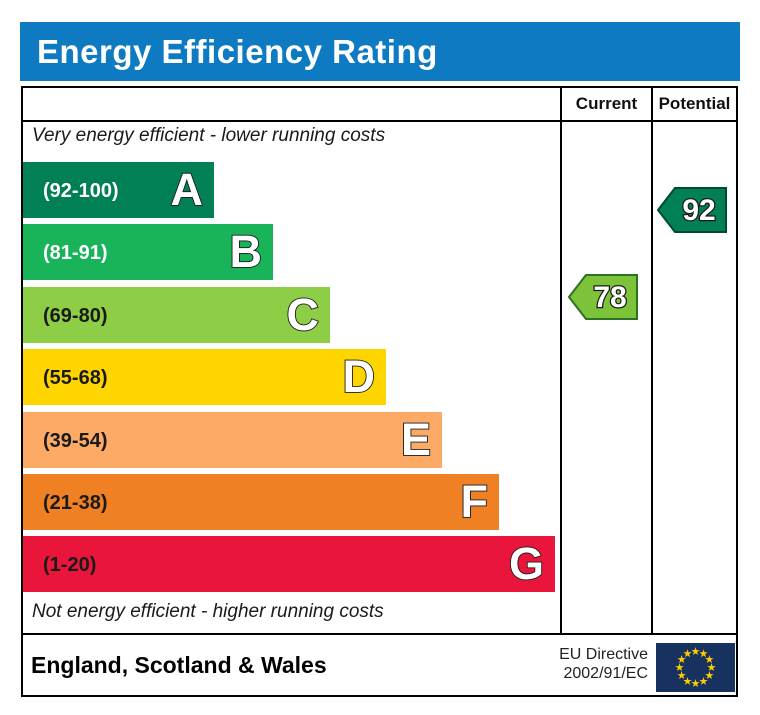  Describe the element at coordinates (204, 377) in the screenshot. I see `band-d: (55-68) D` at that location.